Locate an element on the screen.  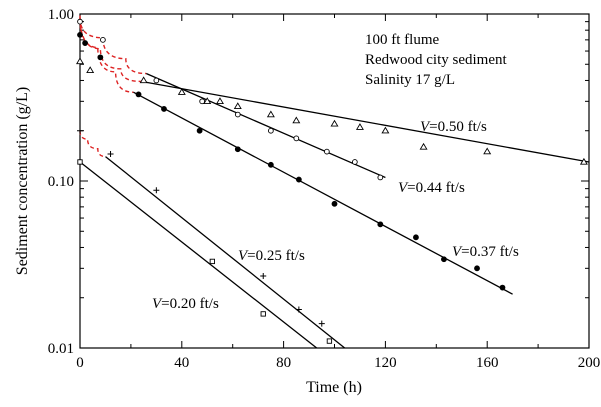
series-label-v050: V=0.50 ft/s is located at coordinates (453, 127).